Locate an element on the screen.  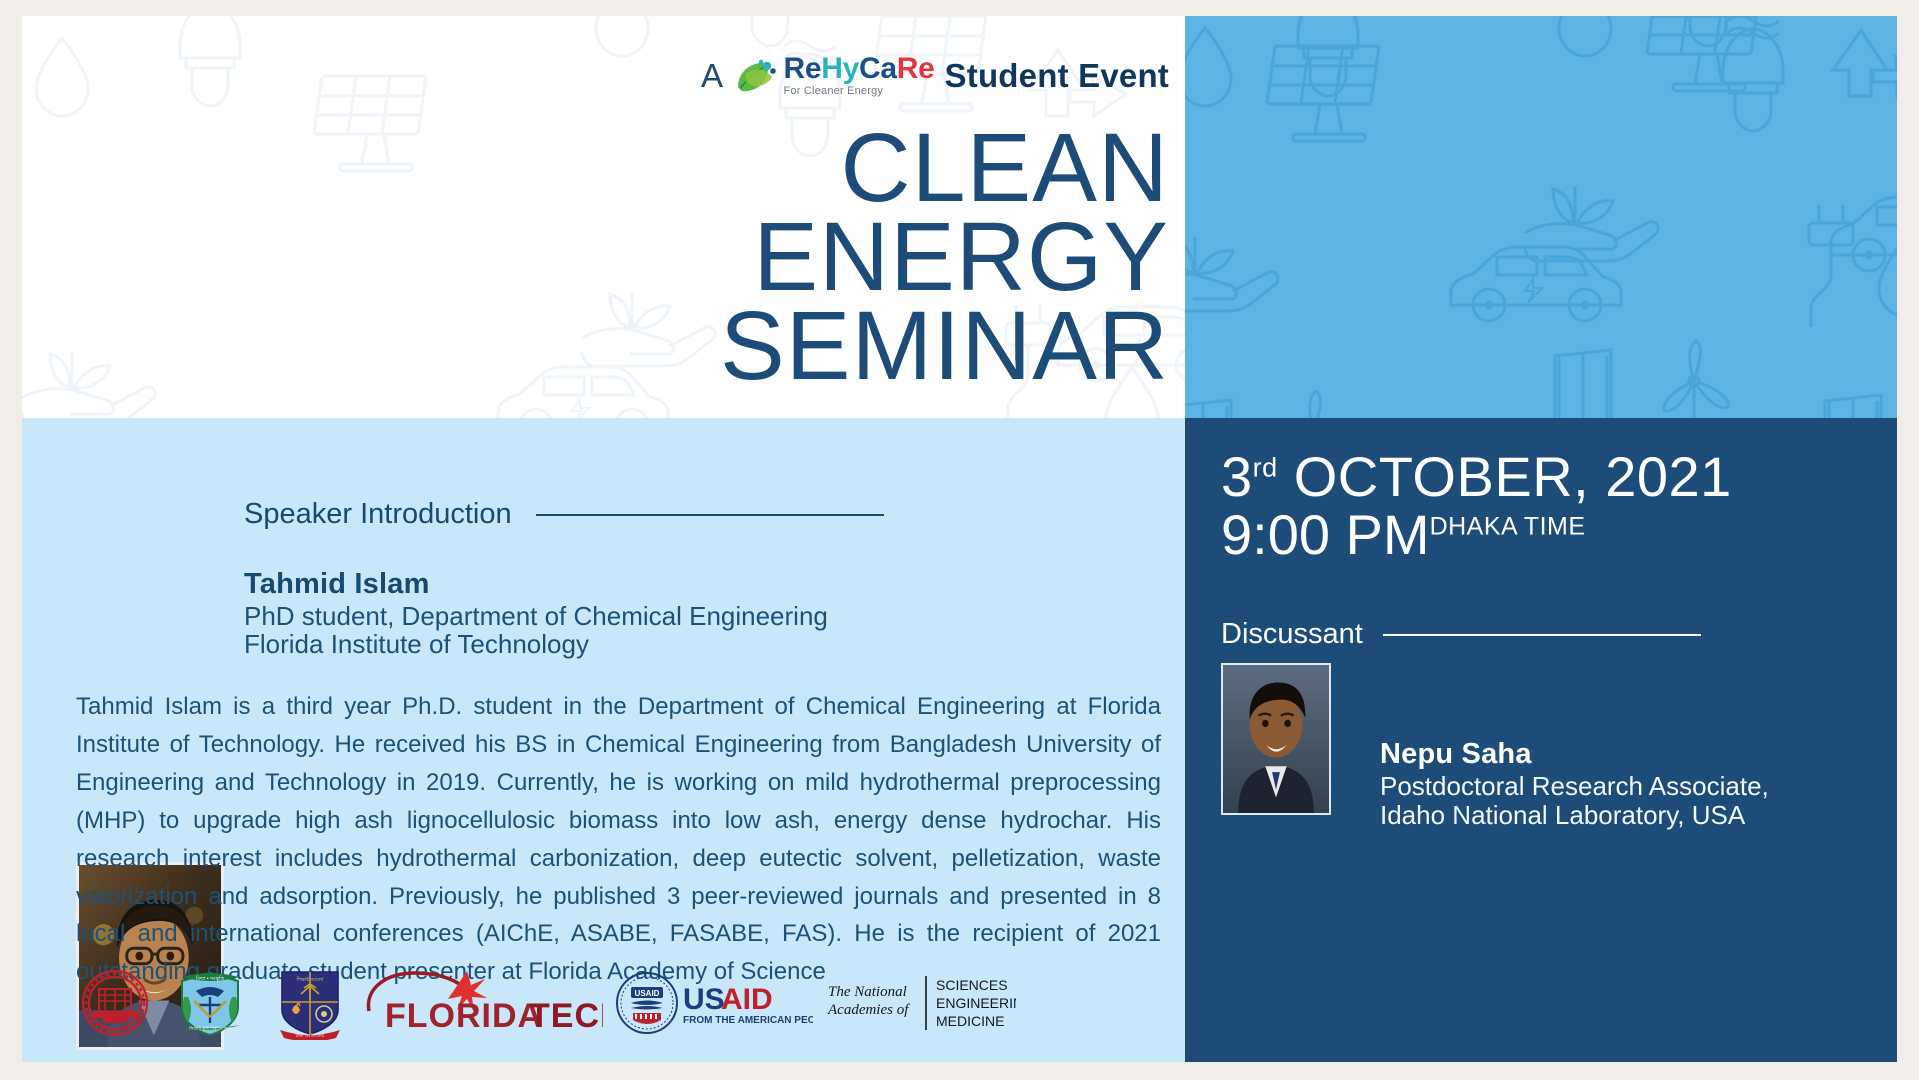
discussant-title-line-1: Postdoctoral Research Associate, is located at coordinates (1574, 786).